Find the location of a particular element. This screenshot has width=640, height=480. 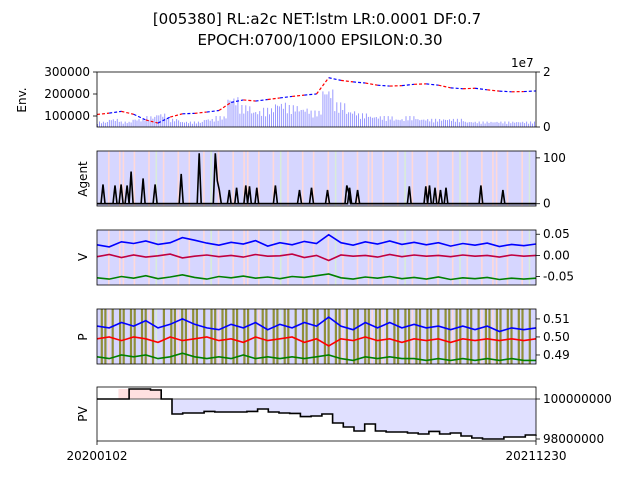

agent-panel: Agent 0 100 is located at coordinates (321, 180).